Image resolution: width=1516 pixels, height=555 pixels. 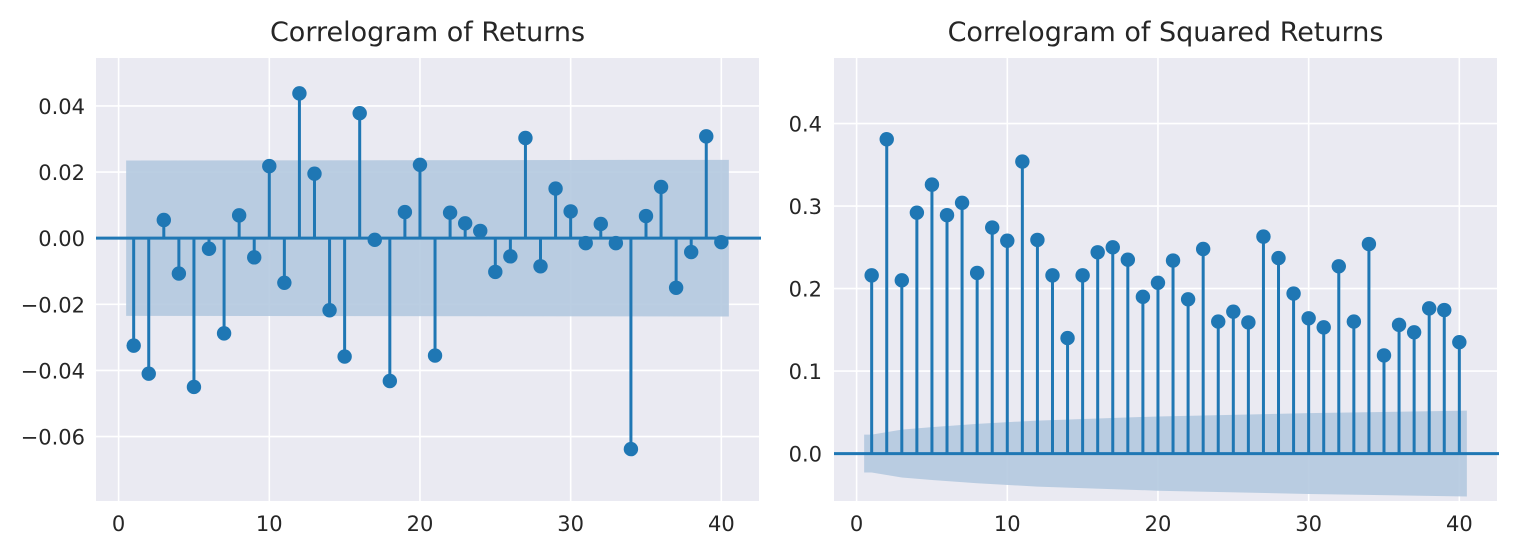 What do you see at coordinates (61, 107) in the screenshot?
I see `y-tick-label: 0.04` at bounding box center [61, 107].